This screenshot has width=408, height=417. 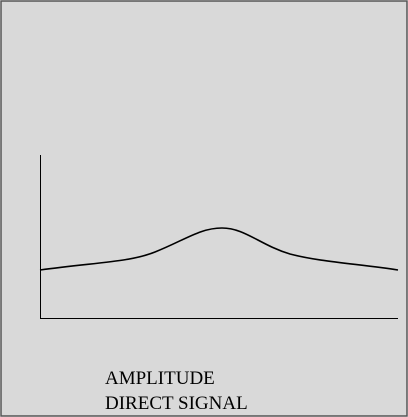 What do you see at coordinates (176, 403) in the screenshot?
I see `caption-line: DIRECT SIGNAL` at bounding box center [176, 403].